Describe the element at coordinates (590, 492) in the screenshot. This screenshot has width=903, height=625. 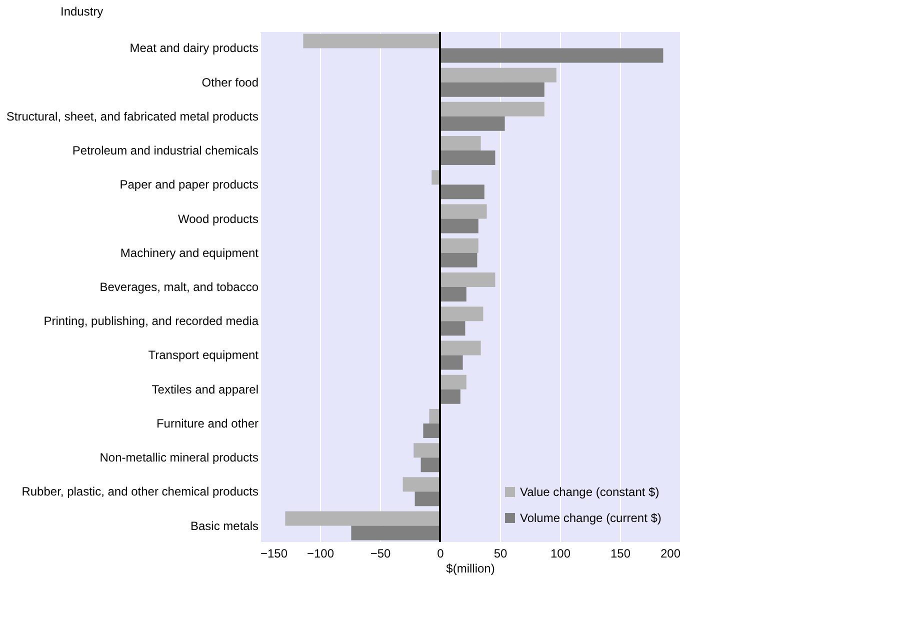
I see `legend-label: Value change (constant $)` at that location.